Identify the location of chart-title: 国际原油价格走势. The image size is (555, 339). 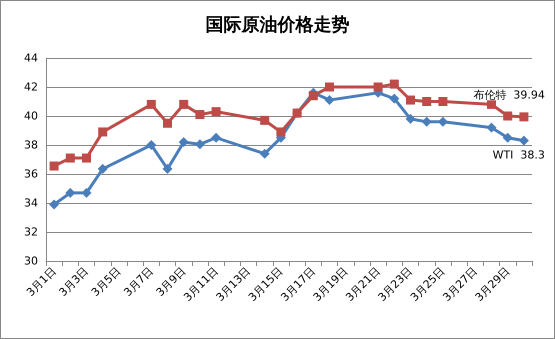
(278, 25).